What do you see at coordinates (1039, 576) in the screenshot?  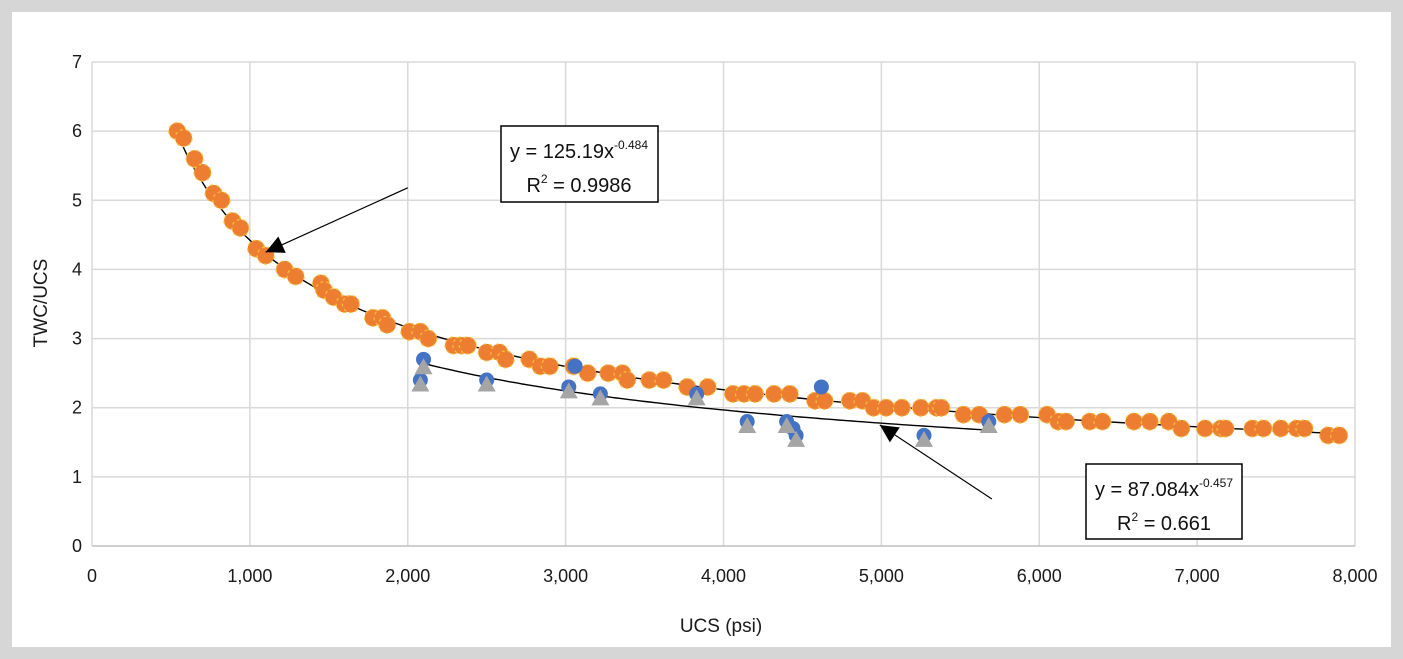 I see `x-tick-label: 6,000` at bounding box center [1039, 576].